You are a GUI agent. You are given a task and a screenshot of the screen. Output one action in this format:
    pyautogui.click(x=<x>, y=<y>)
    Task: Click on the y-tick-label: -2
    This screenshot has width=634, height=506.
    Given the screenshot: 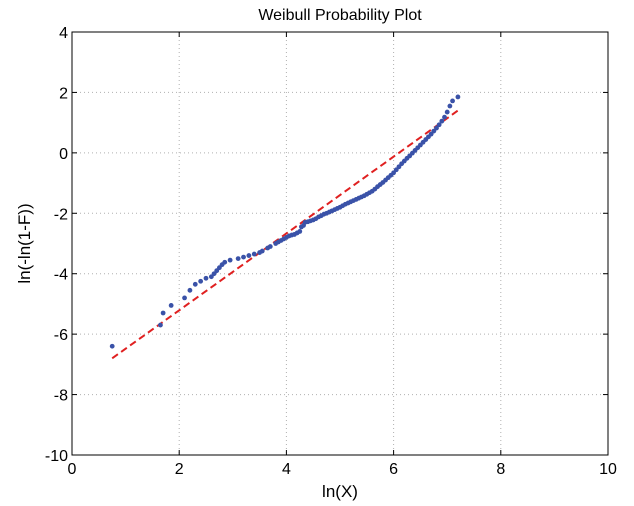 What is the action you would take?
    pyautogui.click(x=61, y=214)
    